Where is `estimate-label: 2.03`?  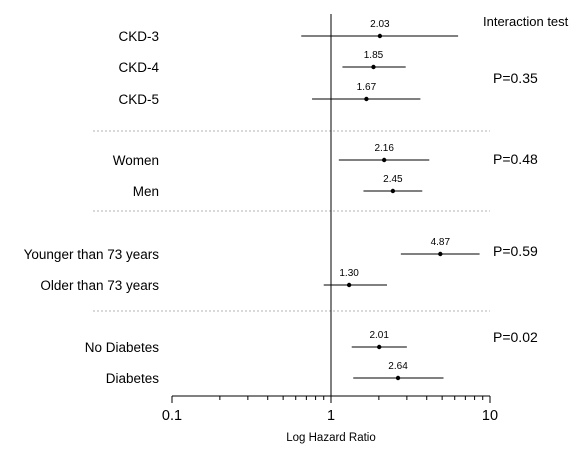 estimate-label: 2.03 is located at coordinates (380, 24).